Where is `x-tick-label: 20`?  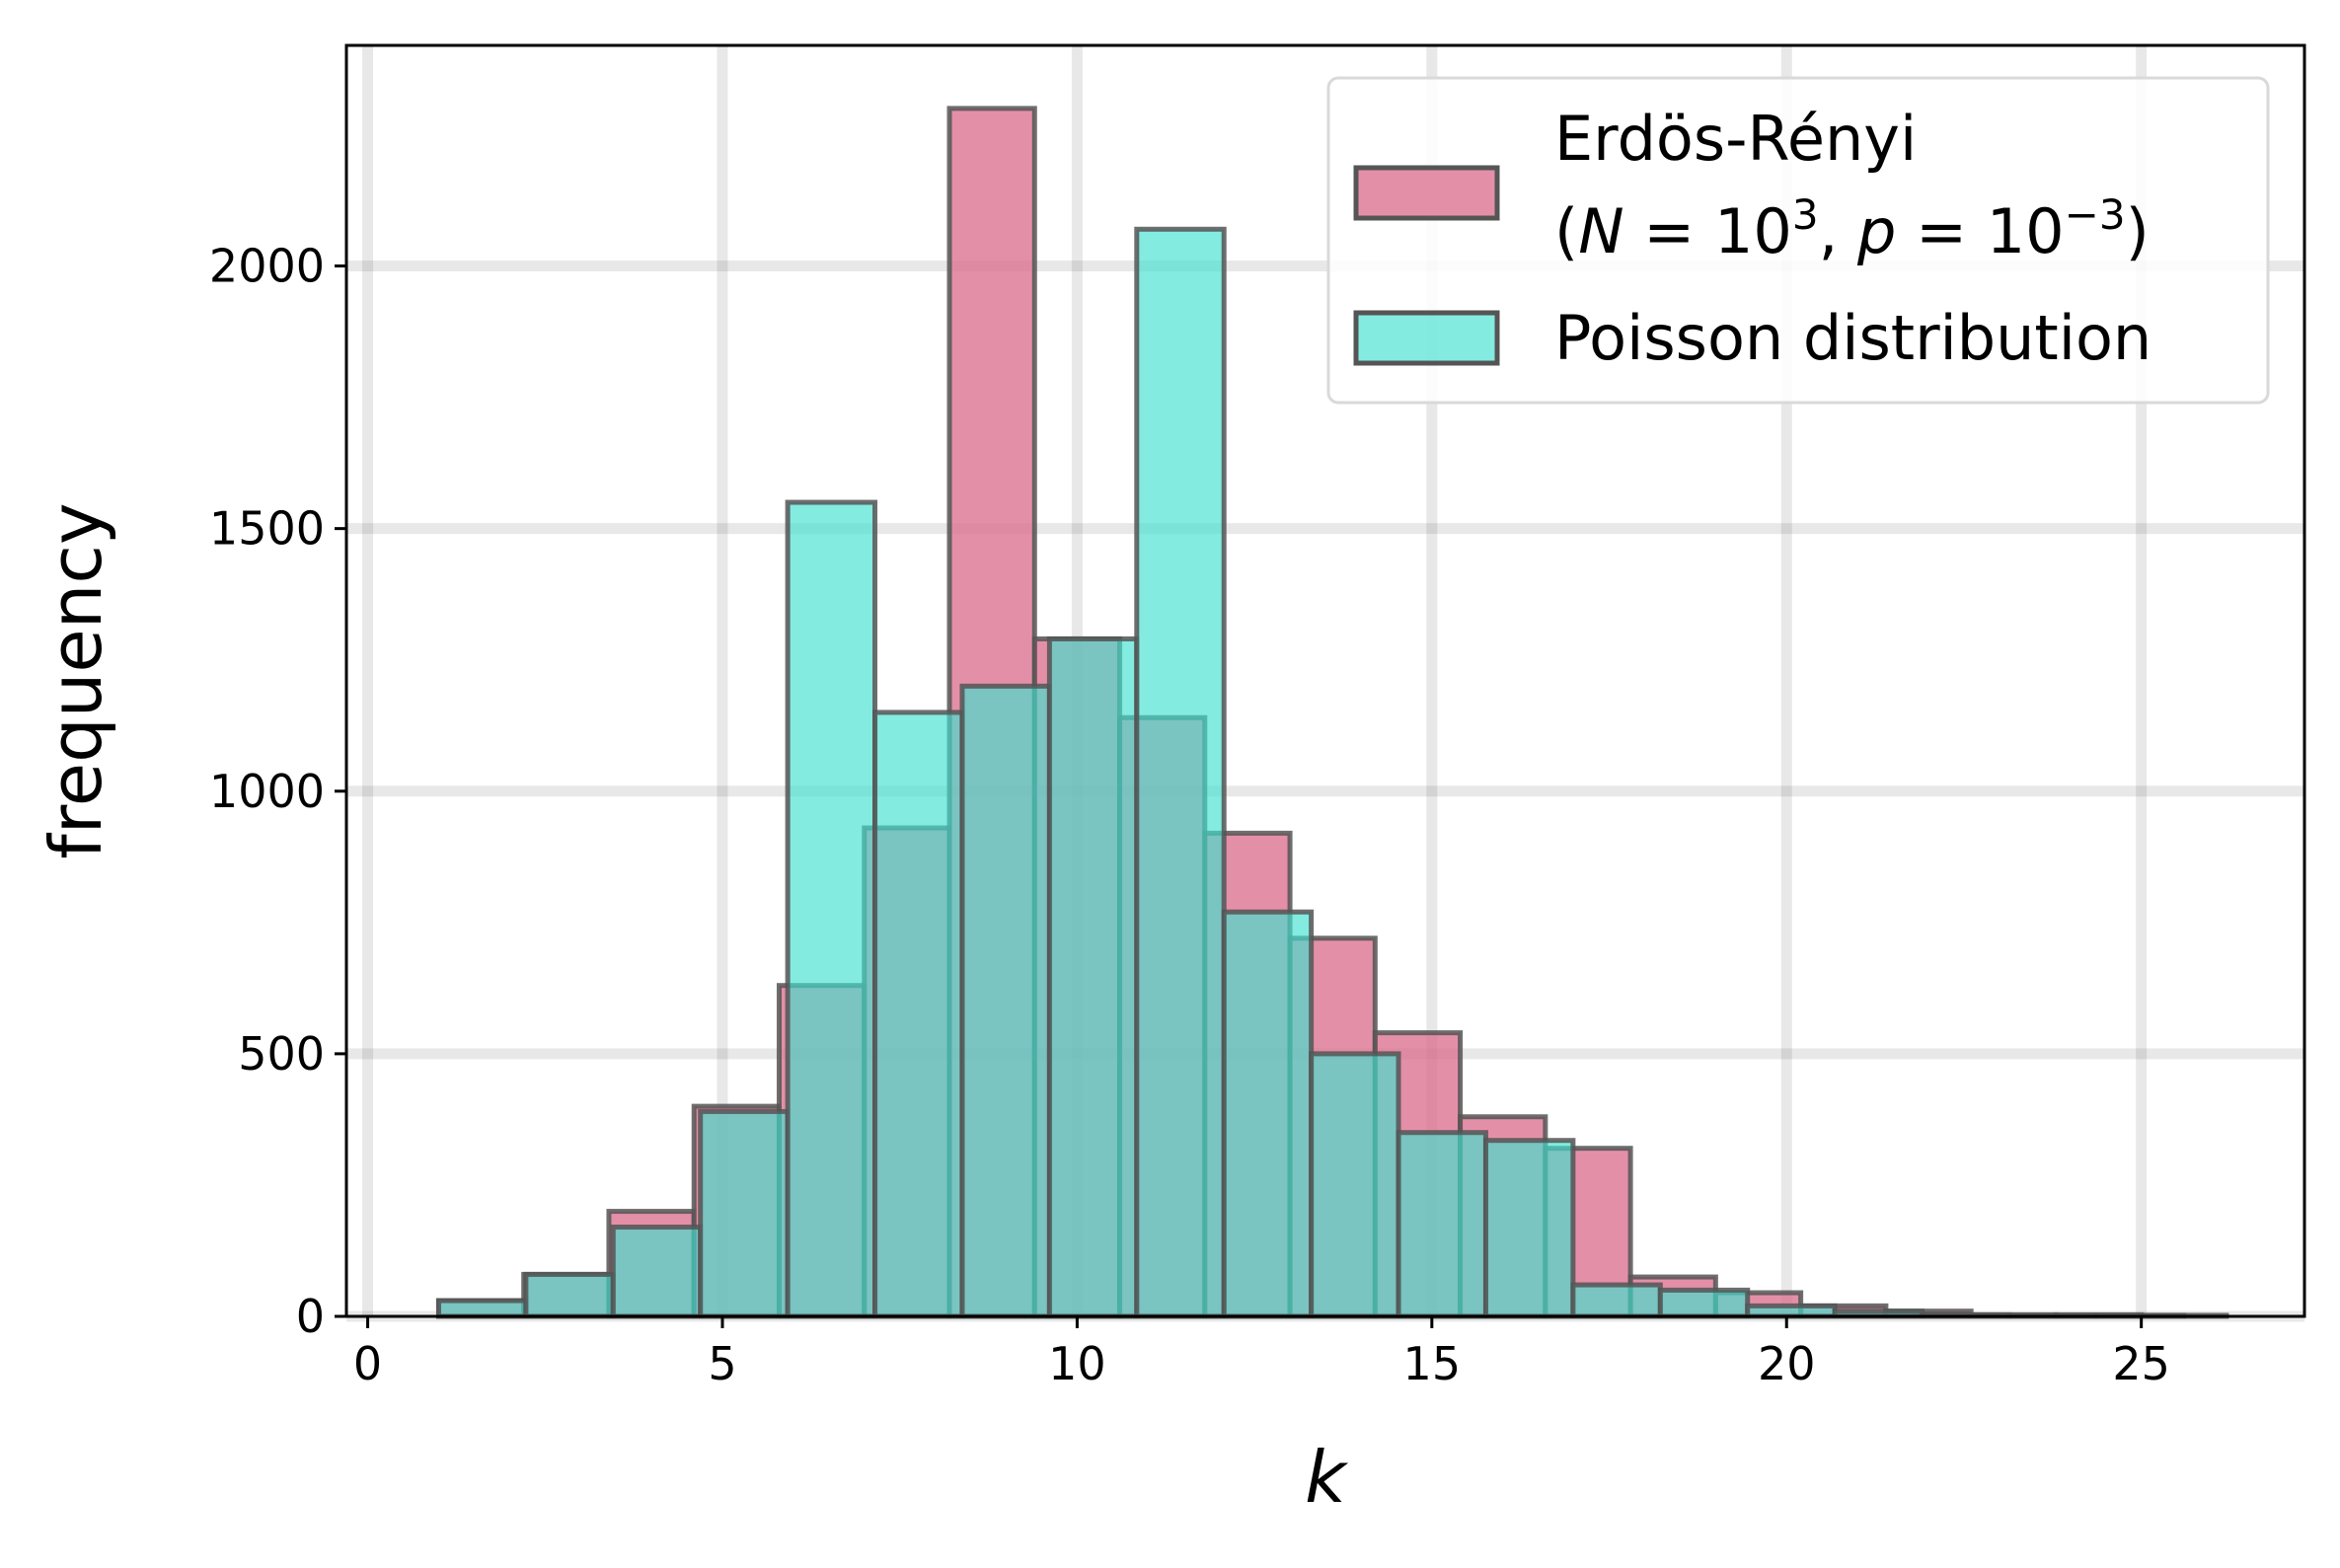
x-tick-label: 20 is located at coordinates (1787, 1363).